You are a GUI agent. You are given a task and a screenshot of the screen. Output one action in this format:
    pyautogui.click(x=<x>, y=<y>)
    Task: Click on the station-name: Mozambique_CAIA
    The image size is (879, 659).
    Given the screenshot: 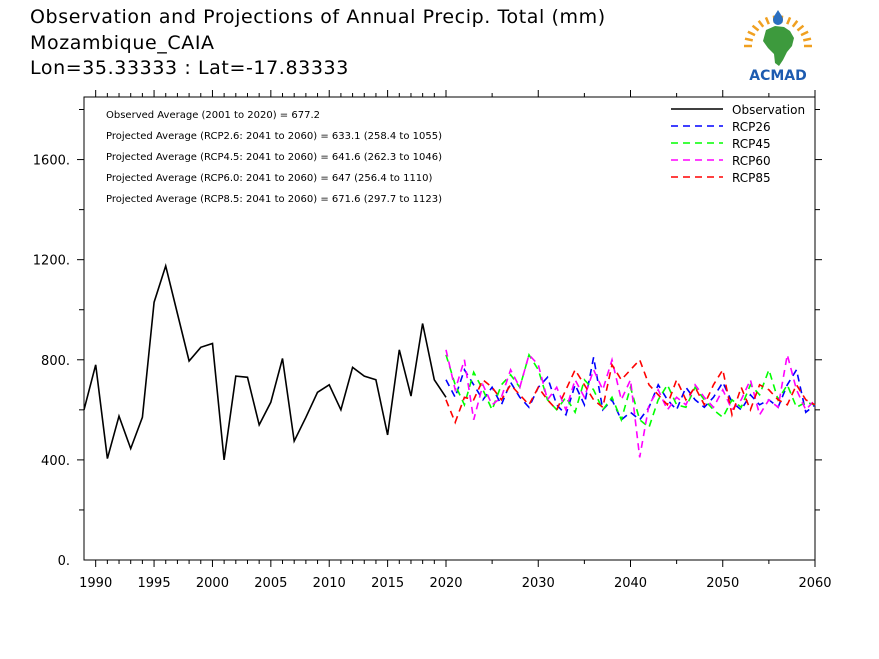 What is the action you would take?
    pyautogui.click(x=122, y=43)
    